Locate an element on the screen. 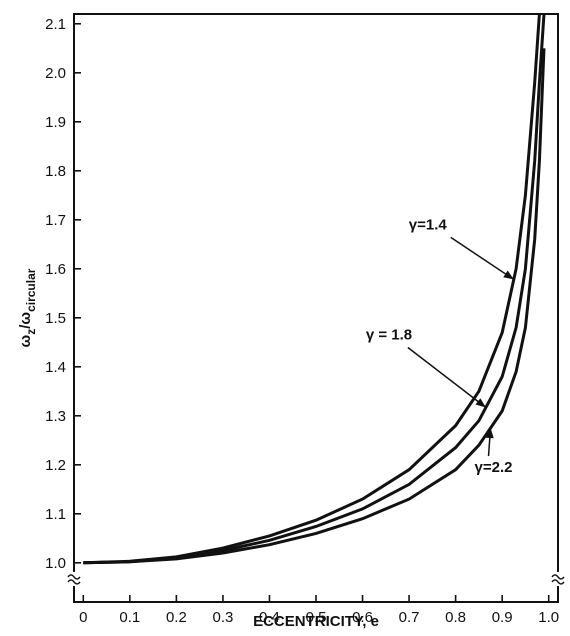 The width and height of the screenshot is (570, 636). x-tick-label: 0.6 is located at coordinates (362, 617).